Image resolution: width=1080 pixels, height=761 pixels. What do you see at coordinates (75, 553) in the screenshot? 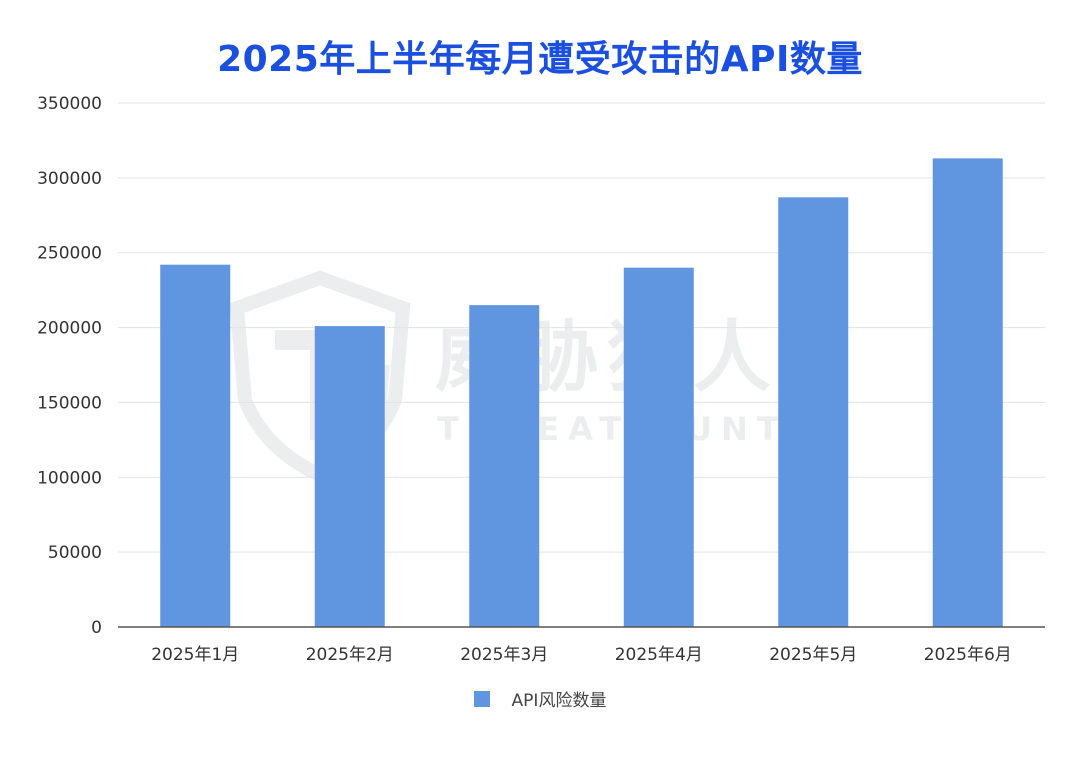
I see `y-tick-label: 50000` at bounding box center [75, 553].